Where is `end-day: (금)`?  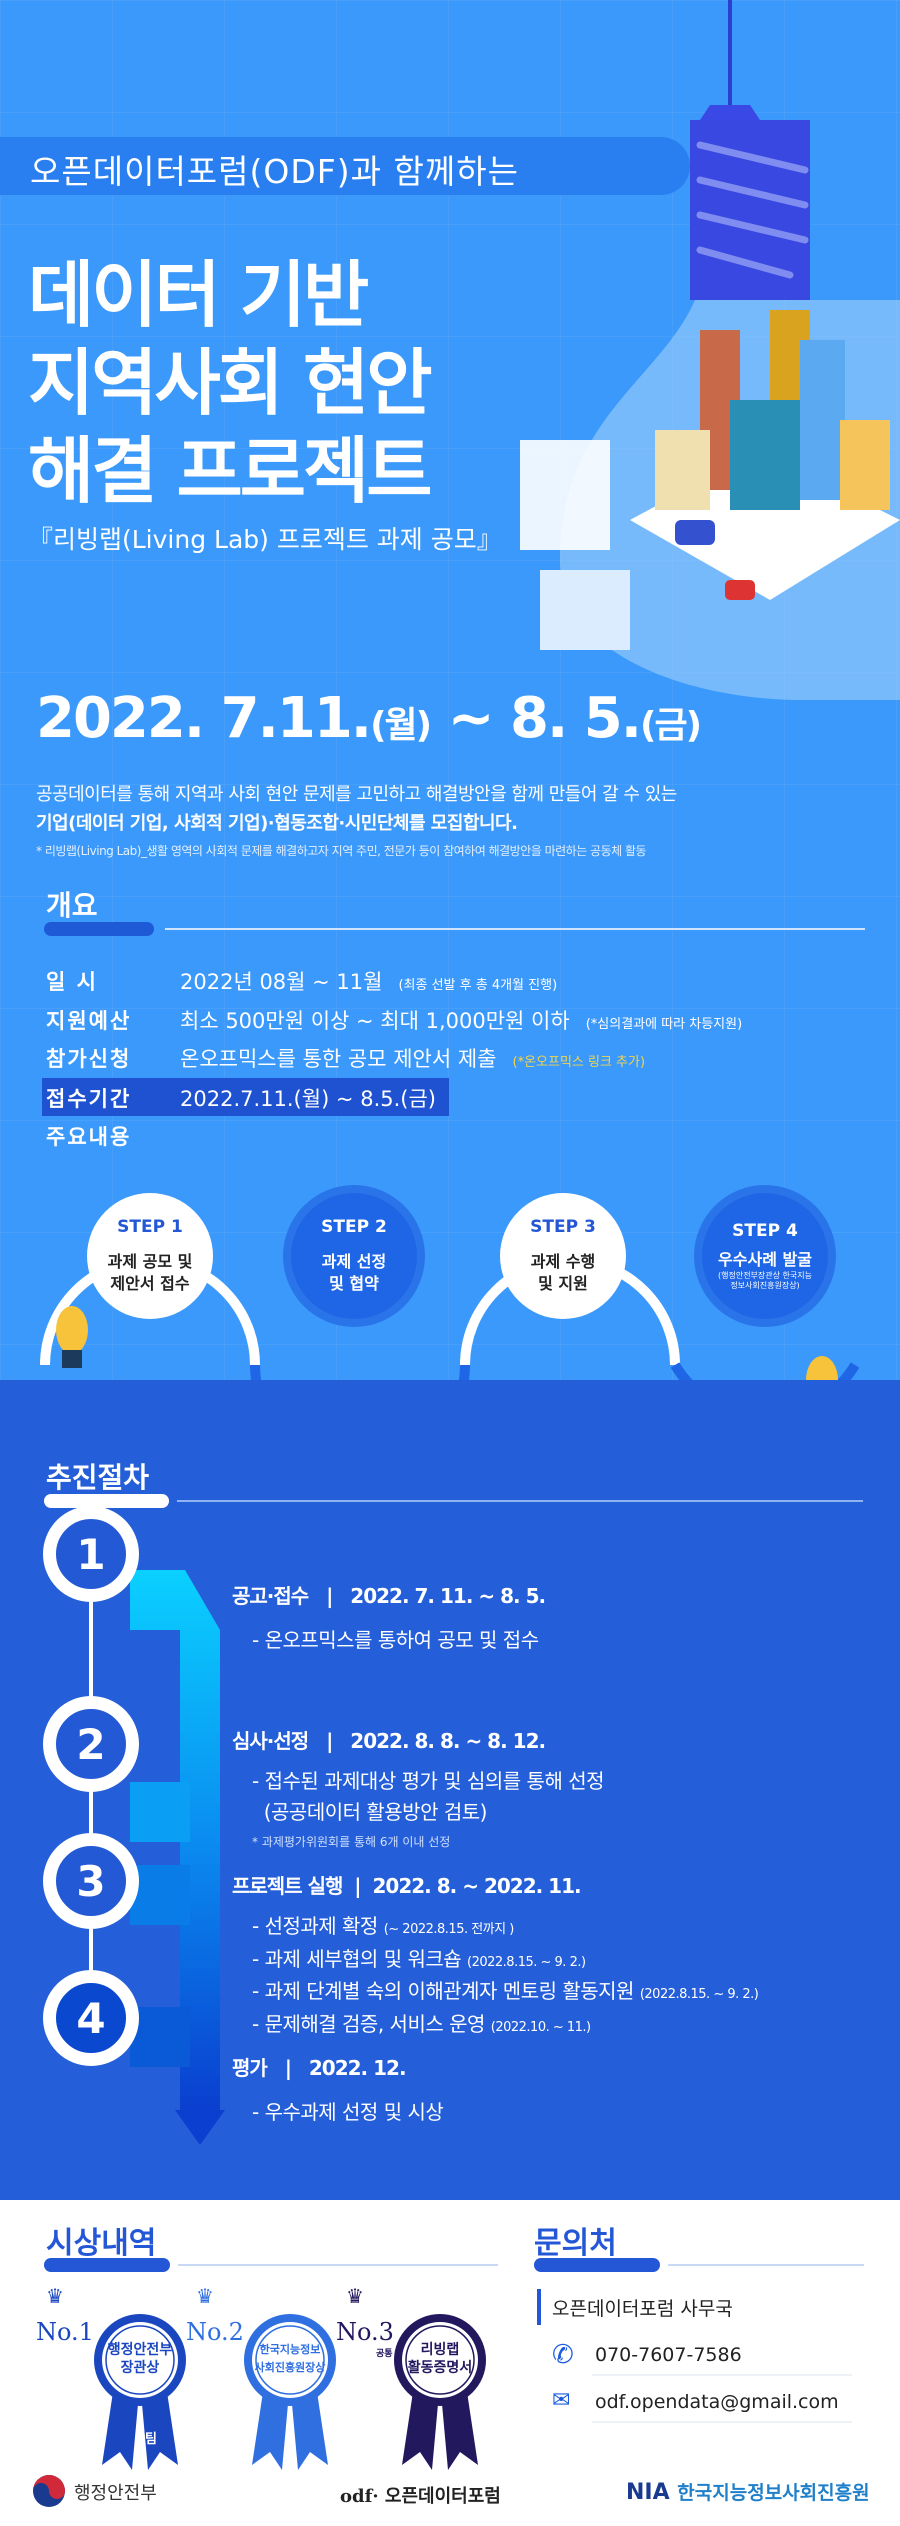 end-day: (금) is located at coordinates (671, 725).